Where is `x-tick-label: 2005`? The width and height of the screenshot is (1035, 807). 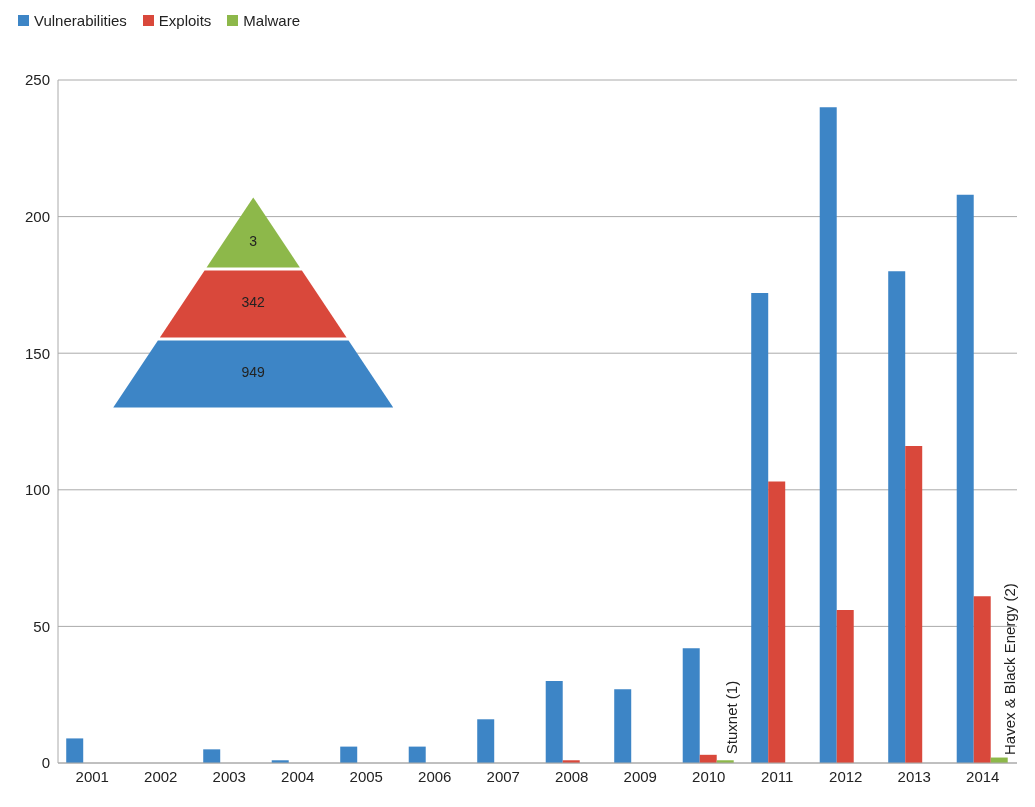
x-tick-label: 2005 is located at coordinates (366, 776).